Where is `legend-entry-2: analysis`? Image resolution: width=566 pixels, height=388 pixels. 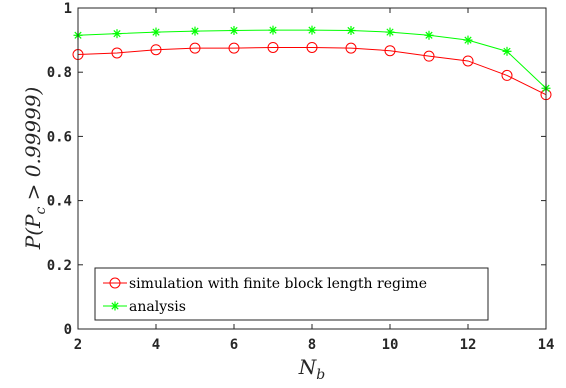
legend-entry-2: analysis is located at coordinates (144, 307).